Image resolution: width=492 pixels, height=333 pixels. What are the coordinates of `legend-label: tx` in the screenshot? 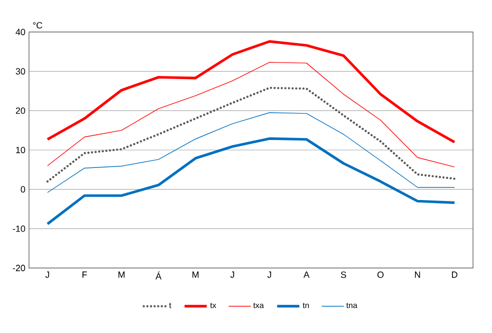 It's located at (213, 305).